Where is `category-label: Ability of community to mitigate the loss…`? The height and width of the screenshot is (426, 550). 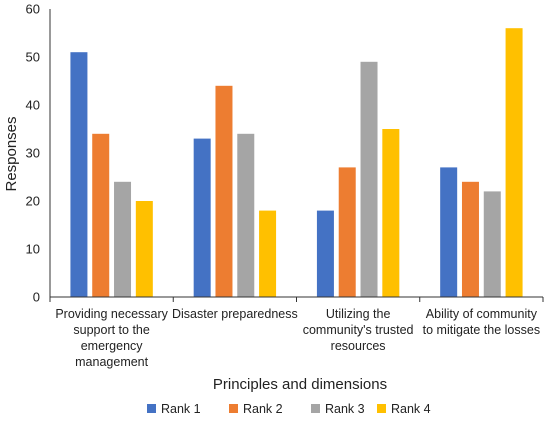
category-label: Ability of community to mitigate the loss… is located at coordinates (481, 322).